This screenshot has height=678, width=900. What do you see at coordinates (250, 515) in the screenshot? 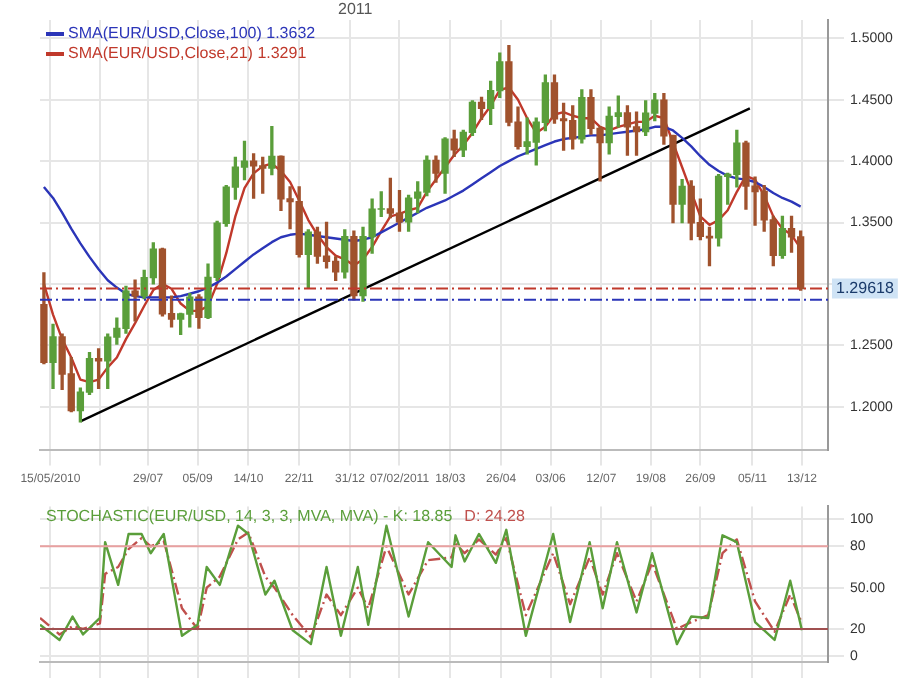
I see `series-label: STOCHASTIC(EUR/USD, 14, 3, 3, MVA, MVA) - K: 18.85` at bounding box center [250, 515].